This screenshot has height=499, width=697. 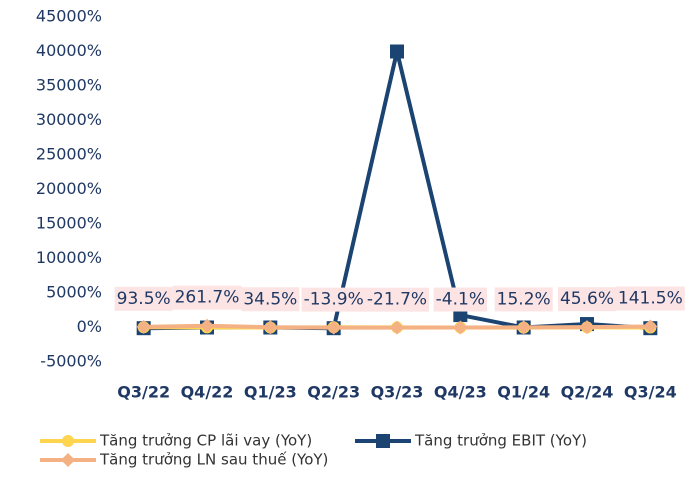 What do you see at coordinates (69, 85) in the screenshot?
I see `y-tick-label: 35000%` at bounding box center [69, 85].